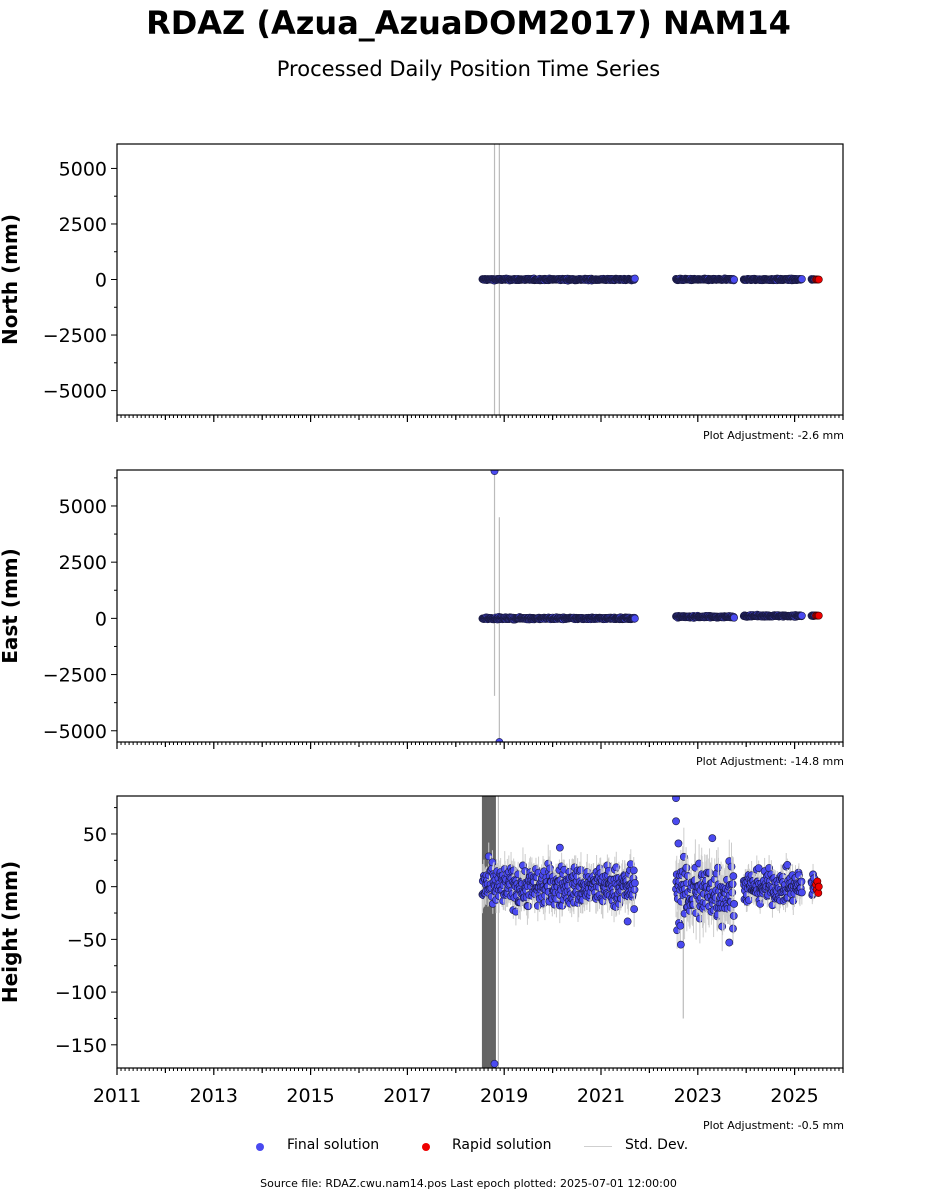  I want to click on y-tick-label: −50, so click(87, 940).